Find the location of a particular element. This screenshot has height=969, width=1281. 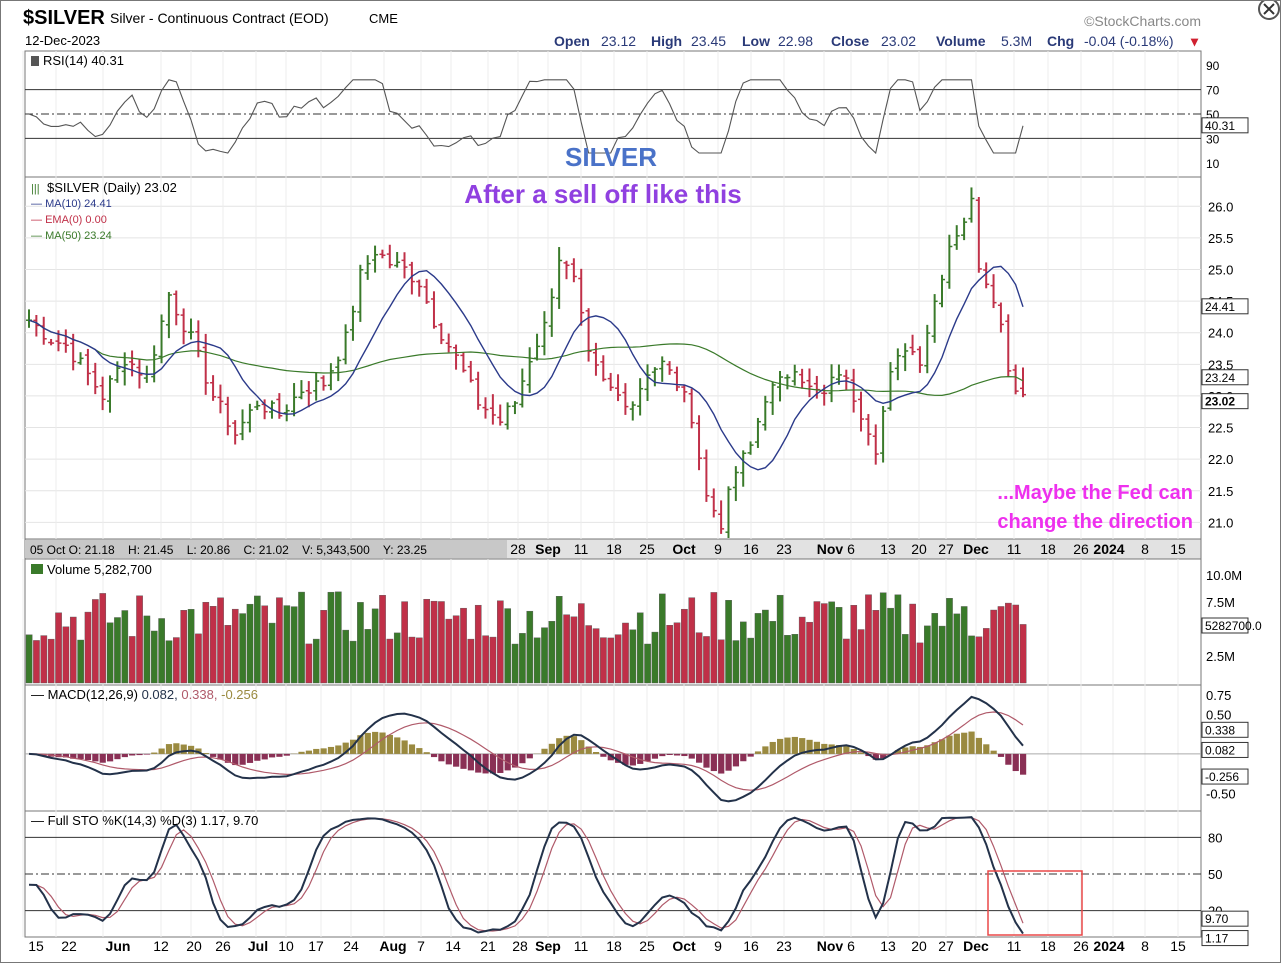

close-label: Close is located at coordinates (850, 41).